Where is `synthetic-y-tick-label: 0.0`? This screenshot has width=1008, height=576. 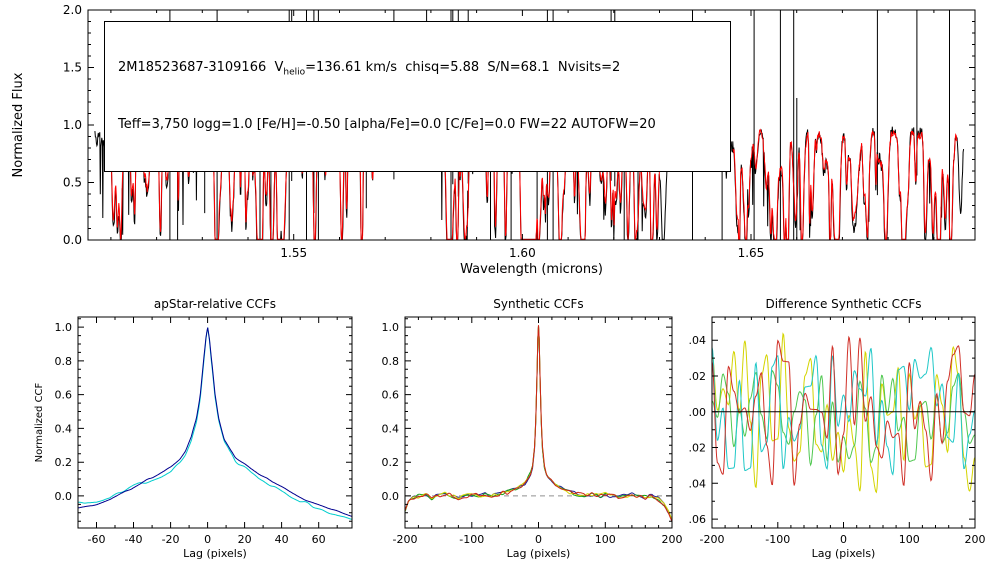 synthetic-y-tick-label: 0.0 is located at coordinates (391, 496).